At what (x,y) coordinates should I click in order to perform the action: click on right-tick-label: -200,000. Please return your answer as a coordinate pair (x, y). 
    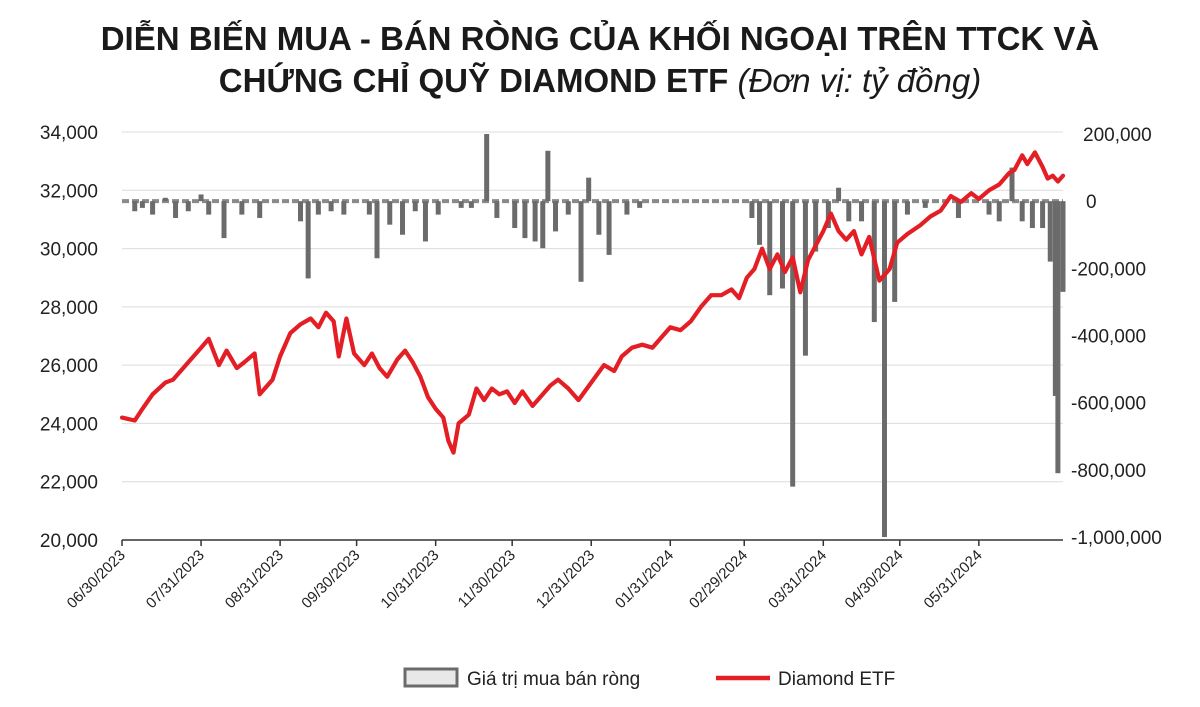
    Looking at the image, I should click on (1108, 269).